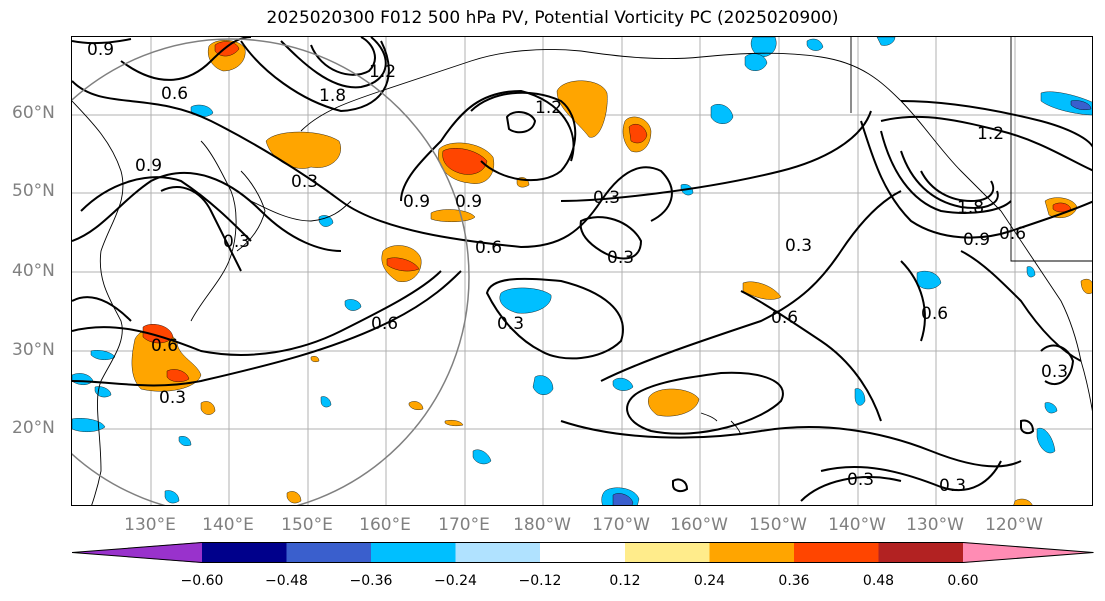 This screenshot has height=601, width=1105. Describe the element at coordinates (385, 525) in the screenshot. I see `lon-label-160e: 160°E` at that location.